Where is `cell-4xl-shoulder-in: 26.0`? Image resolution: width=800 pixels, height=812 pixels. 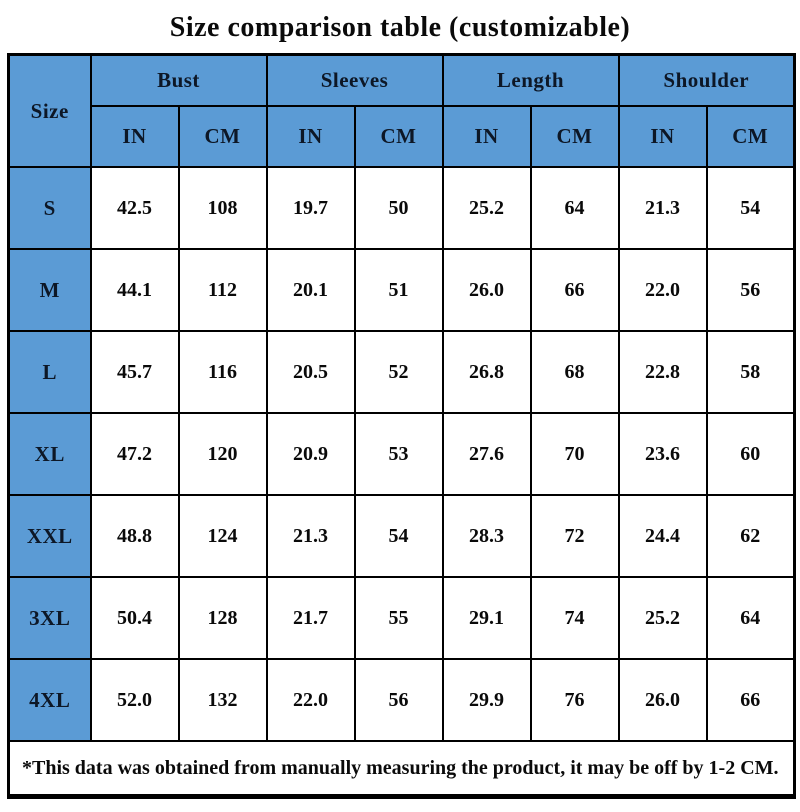
cell-4xl-shoulder-in: 26.0 is located at coordinates (662, 700).